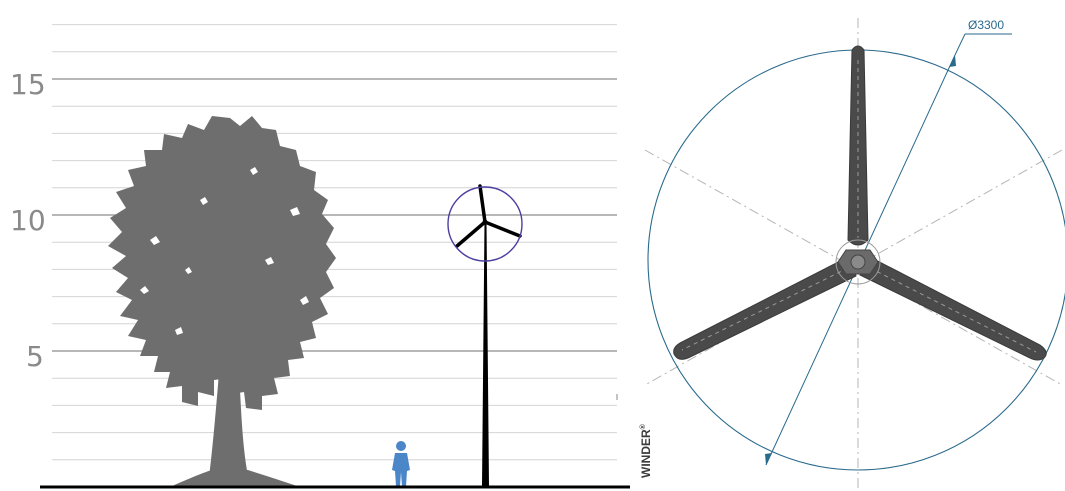 The width and height of the screenshot is (1065, 491). I want to click on y-tick-5: 5, so click(35, 356).